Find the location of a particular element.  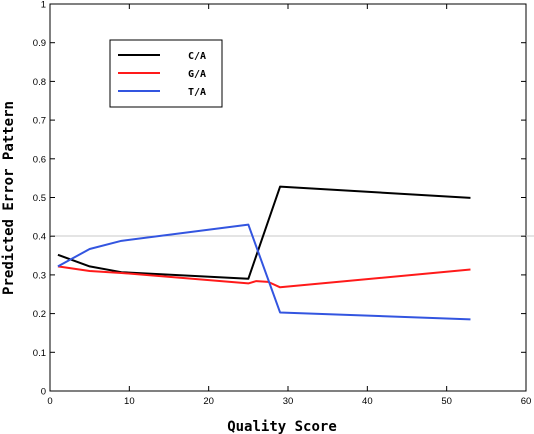

x-tick-label: 30 is located at coordinates (288, 401).